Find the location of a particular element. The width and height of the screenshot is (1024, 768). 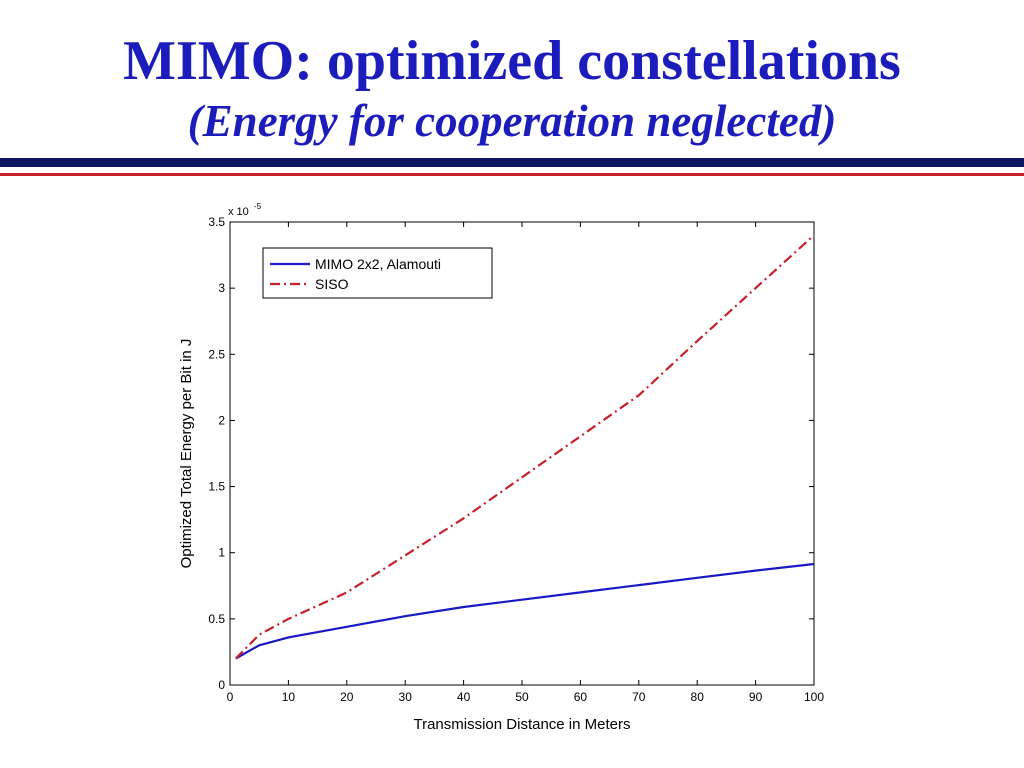

y-tick-label: 3 is located at coordinates (221, 288).